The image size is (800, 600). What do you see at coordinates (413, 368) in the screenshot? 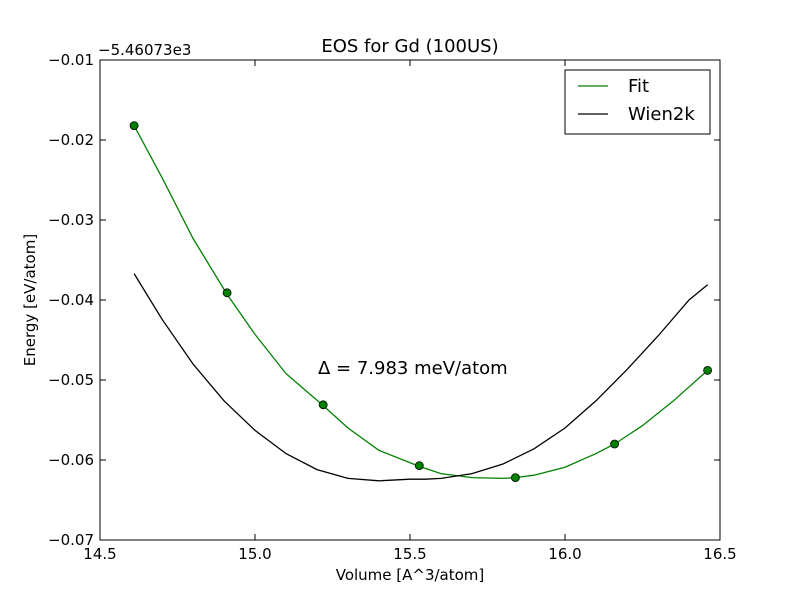
I see `delta-annotation: Δ = 7.983 meV/atom` at bounding box center [413, 368].